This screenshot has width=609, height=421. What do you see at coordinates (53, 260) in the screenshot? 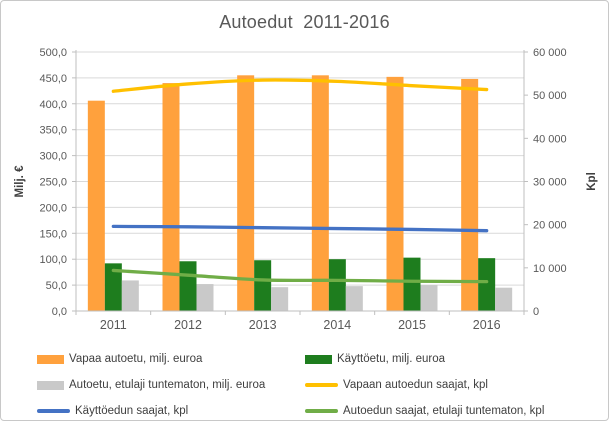
I see `left-axis-tick-label: 100,0` at bounding box center [53, 260].